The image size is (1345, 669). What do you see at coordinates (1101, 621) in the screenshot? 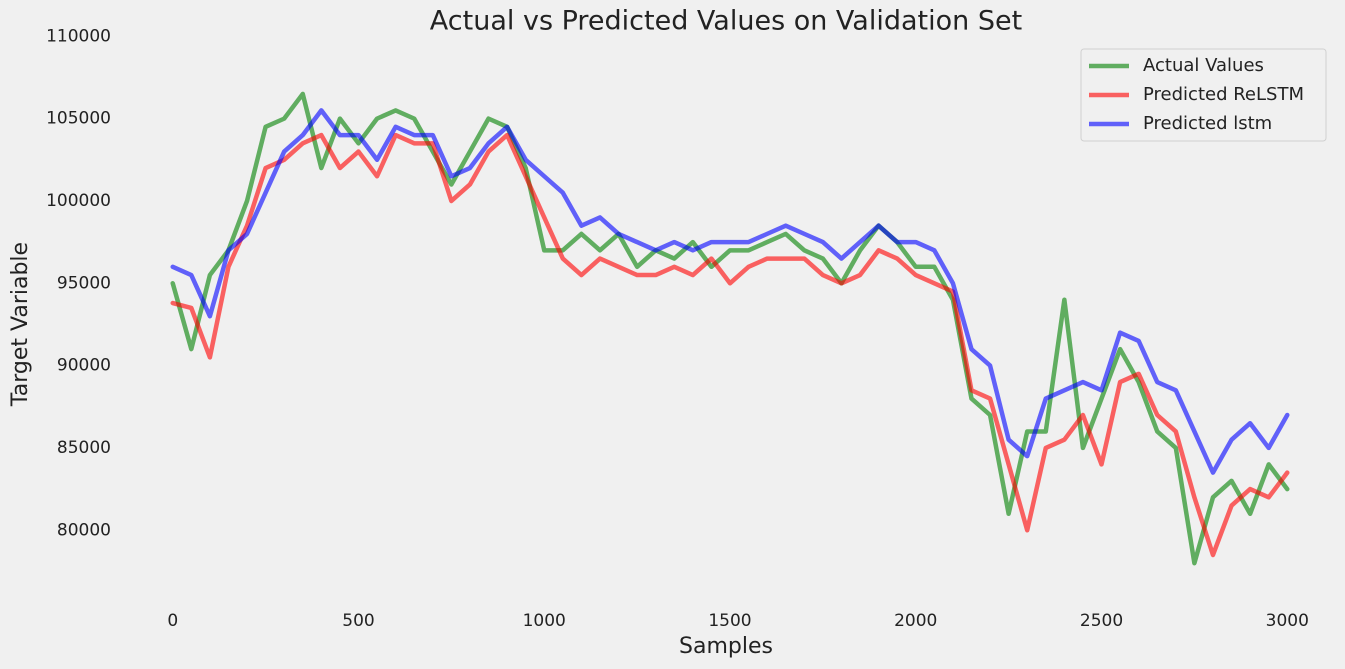
I see `x-tick-label: 2500` at bounding box center [1101, 621].